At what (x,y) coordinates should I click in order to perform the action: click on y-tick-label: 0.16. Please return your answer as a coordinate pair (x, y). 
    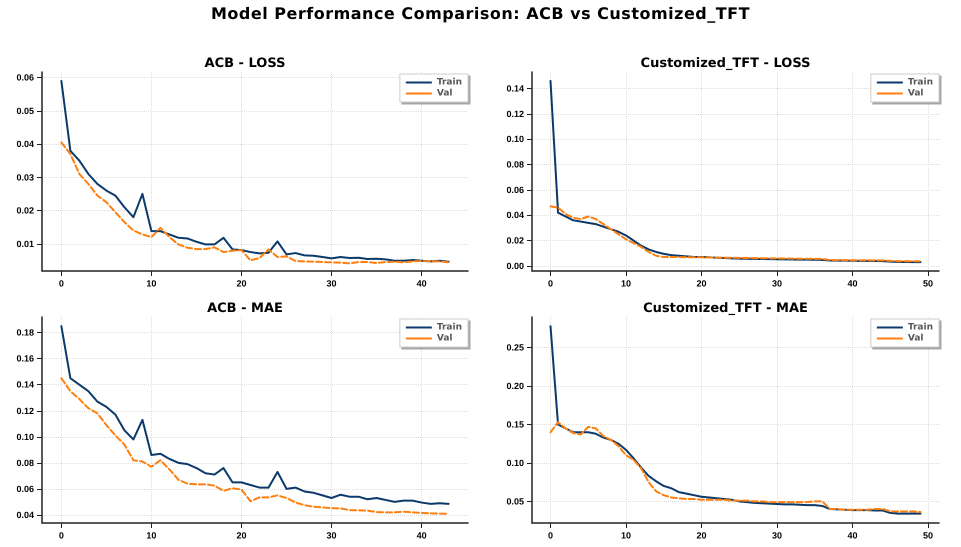
    Looking at the image, I should click on (25, 359).